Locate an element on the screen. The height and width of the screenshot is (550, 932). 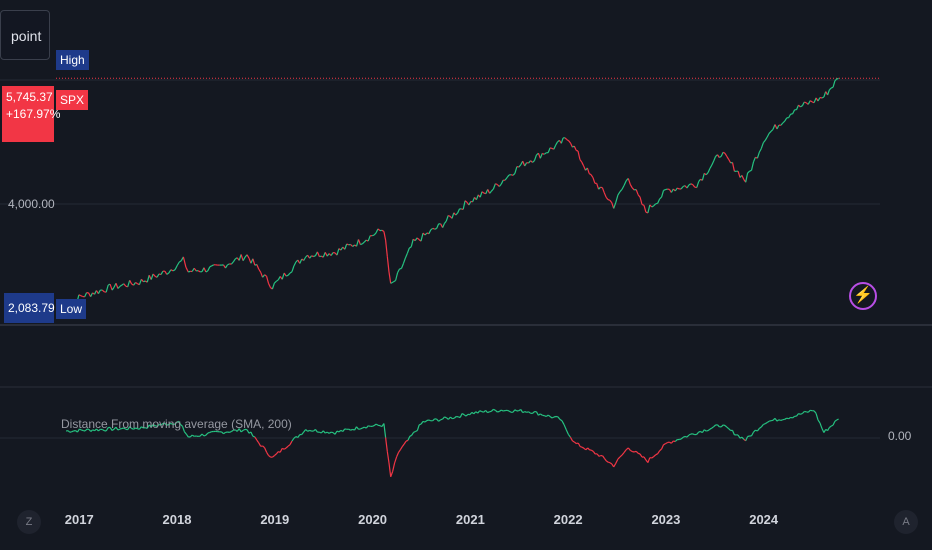
current-price-value: 5,745.37 is located at coordinates (29, 97).